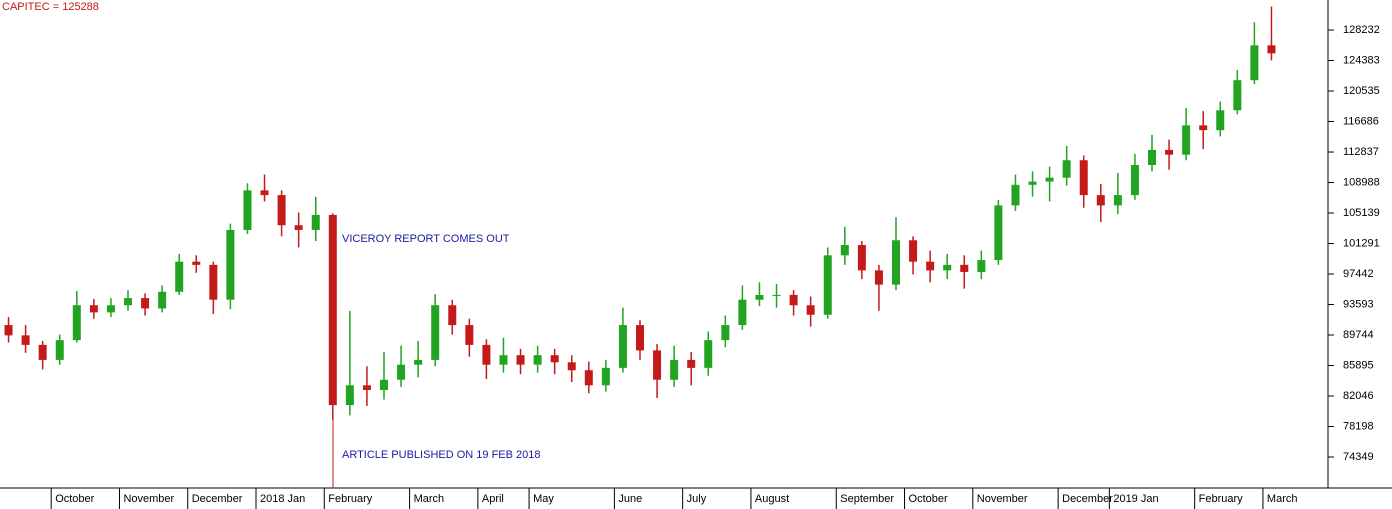 This screenshot has width=1392, height=509. What do you see at coordinates (441, 455) in the screenshot?
I see `annotation: ARTICLE PUBLISHED ON 19 FEB 2018` at bounding box center [441, 455].